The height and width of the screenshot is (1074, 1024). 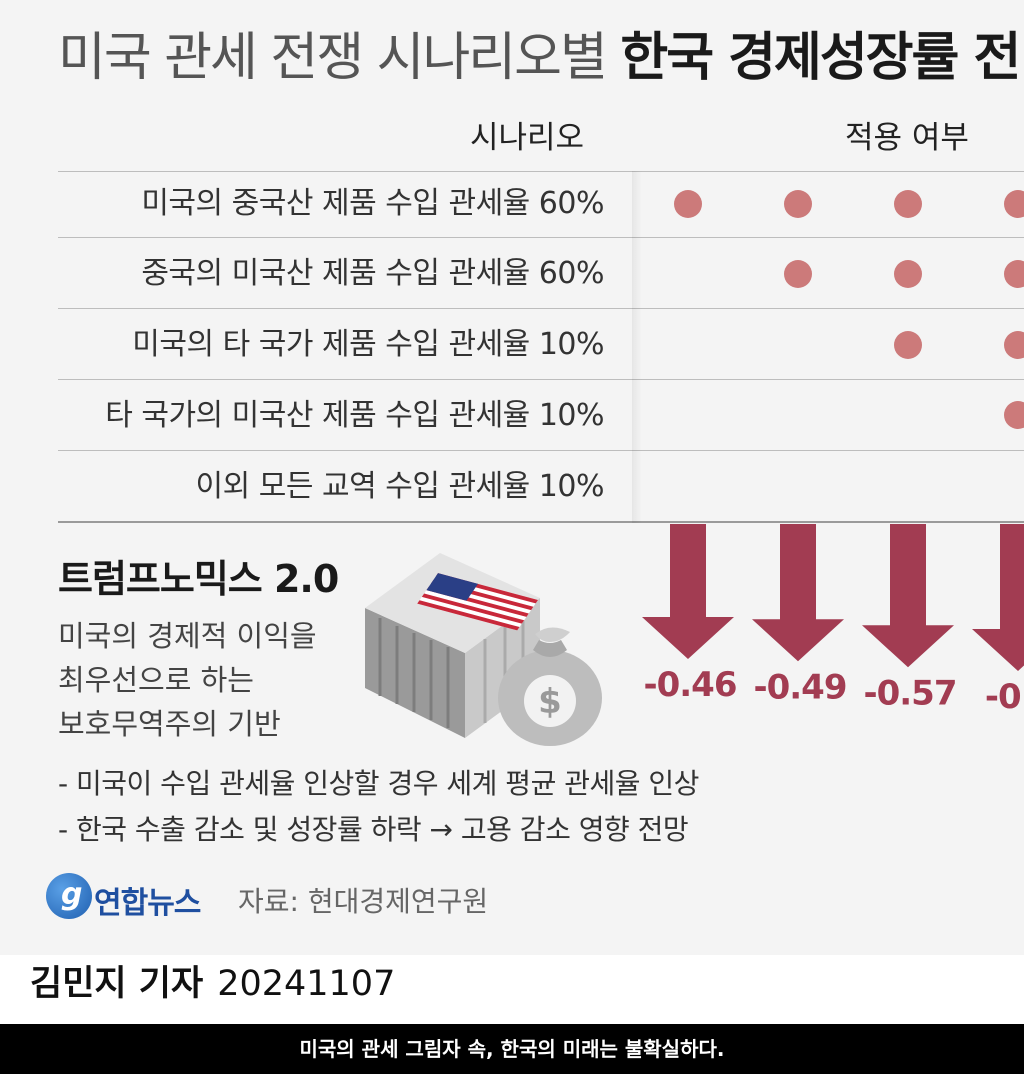 What do you see at coordinates (907, 138) in the screenshot?
I see `header-apply: 적용 여부` at bounding box center [907, 138].